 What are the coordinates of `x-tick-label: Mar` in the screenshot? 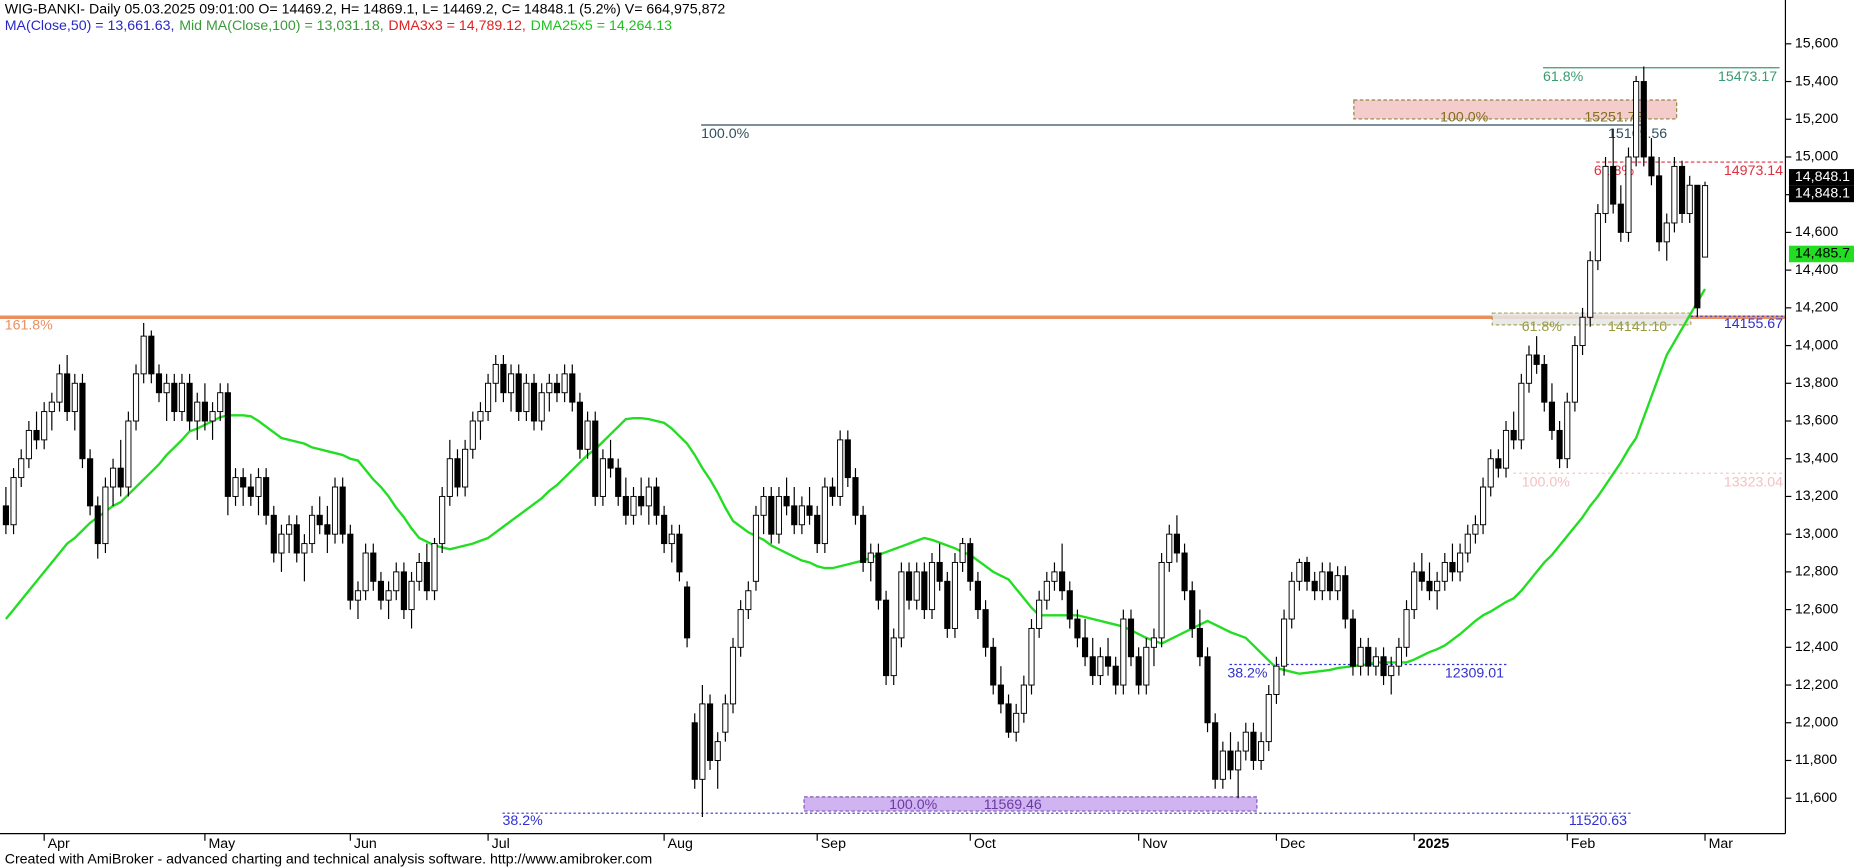 It's located at (1721, 844).